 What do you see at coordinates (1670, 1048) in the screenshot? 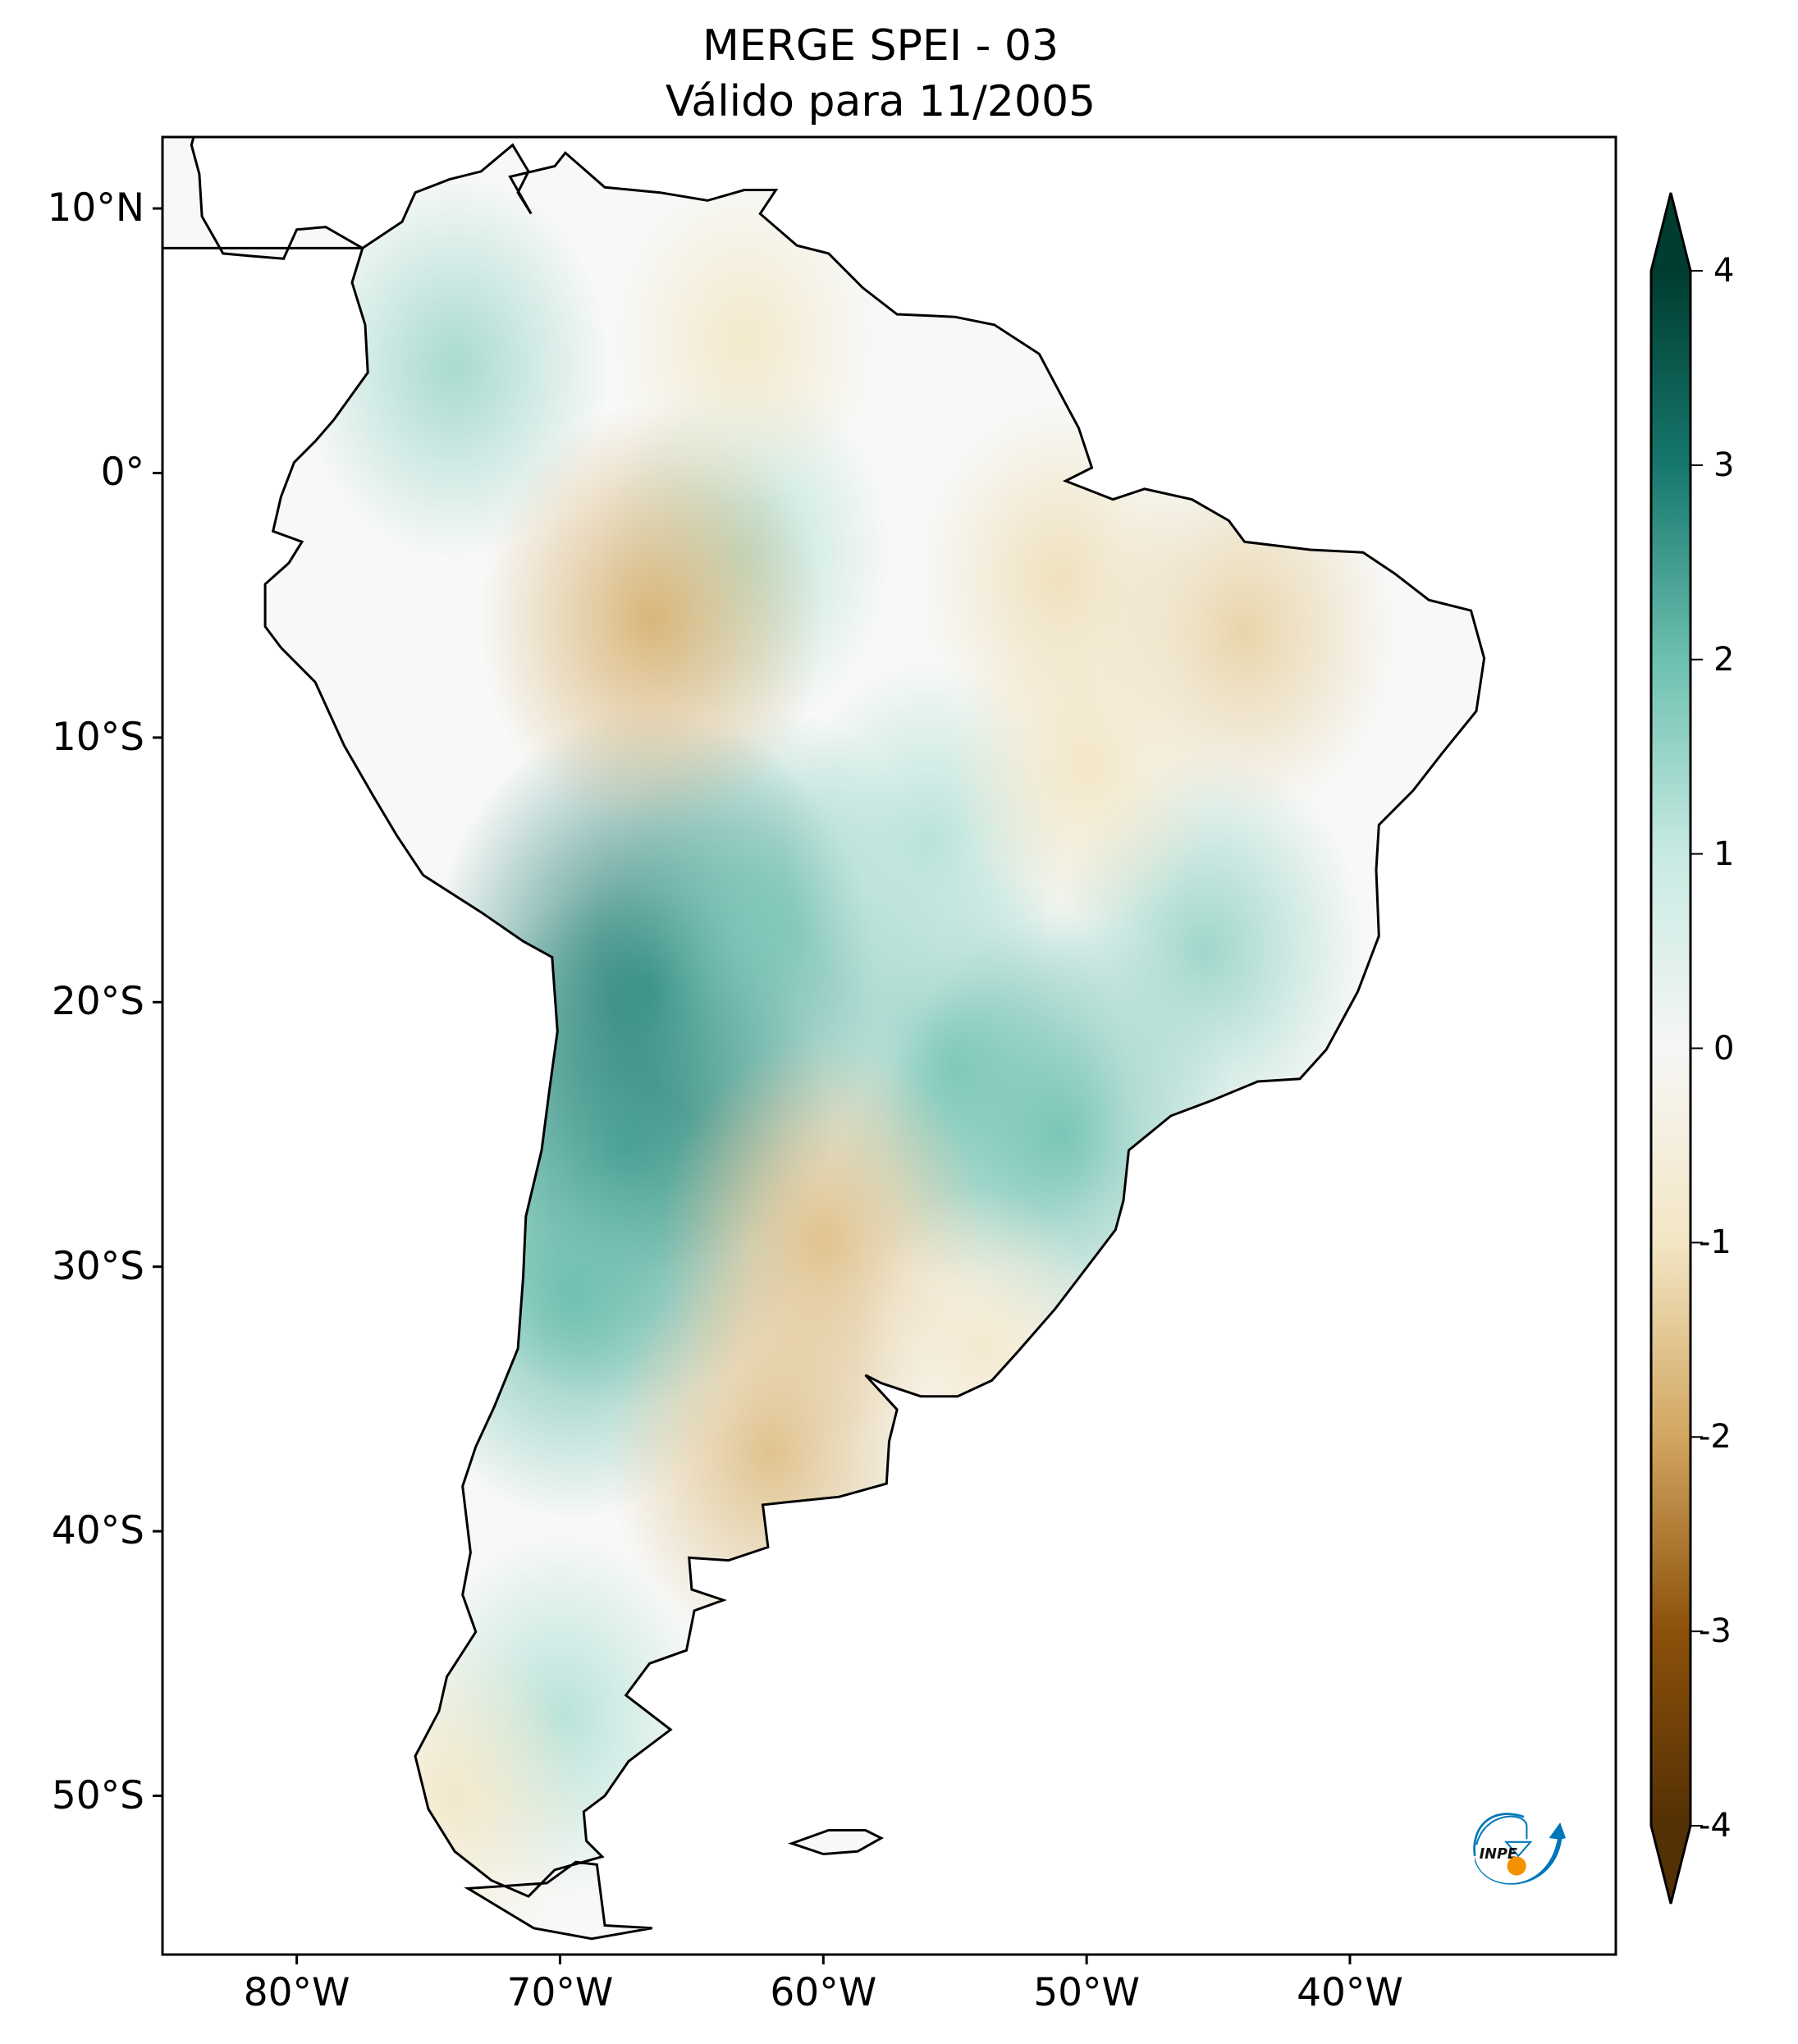
I see `colorbar-gradient` at bounding box center [1670, 1048].